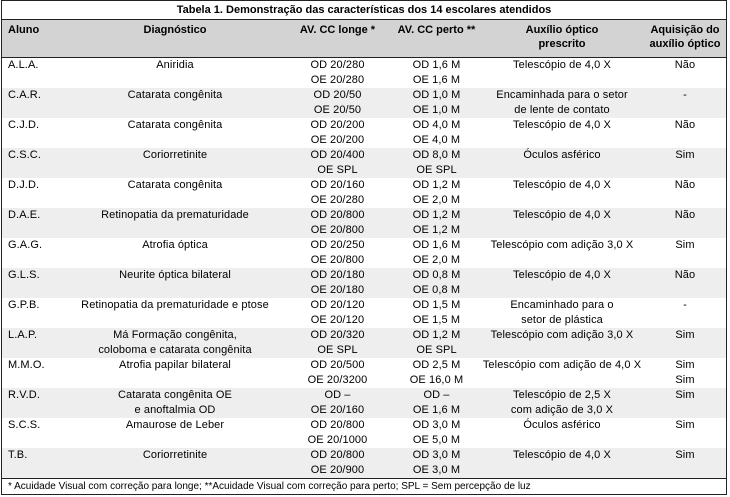 This screenshot has height=497, width=730. What do you see at coordinates (562, 110) in the screenshot?
I see `cell-auxilio-line: de lente de contato` at bounding box center [562, 110].